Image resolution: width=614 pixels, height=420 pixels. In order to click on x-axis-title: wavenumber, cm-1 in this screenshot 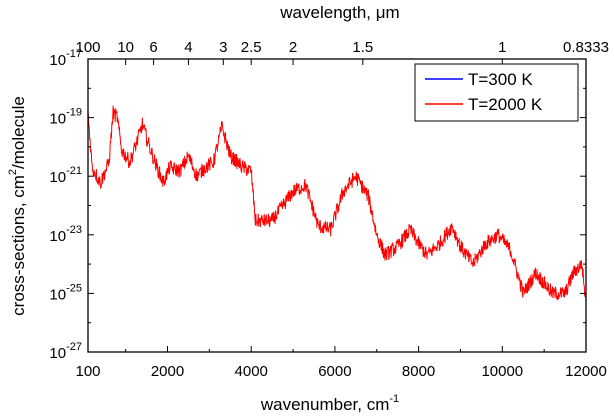, I will do `click(329, 403)`.